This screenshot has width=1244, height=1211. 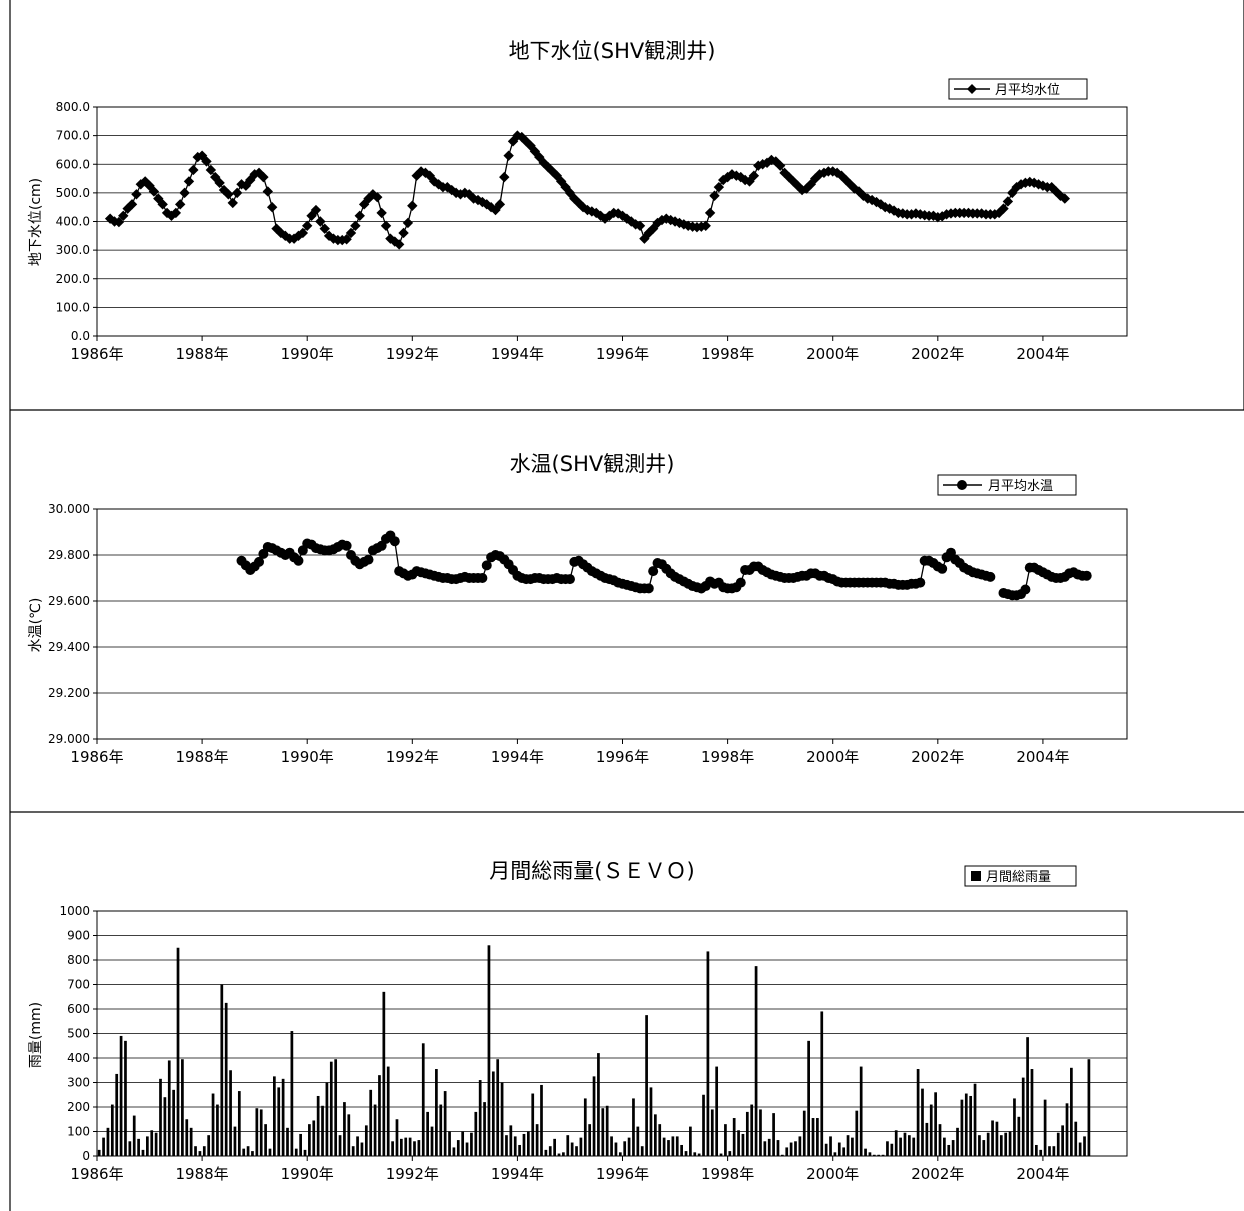 What do you see at coordinates (69, 693) in the screenshot?
I see `y-tick-label: 29.200` at bounding box center [69, 693].